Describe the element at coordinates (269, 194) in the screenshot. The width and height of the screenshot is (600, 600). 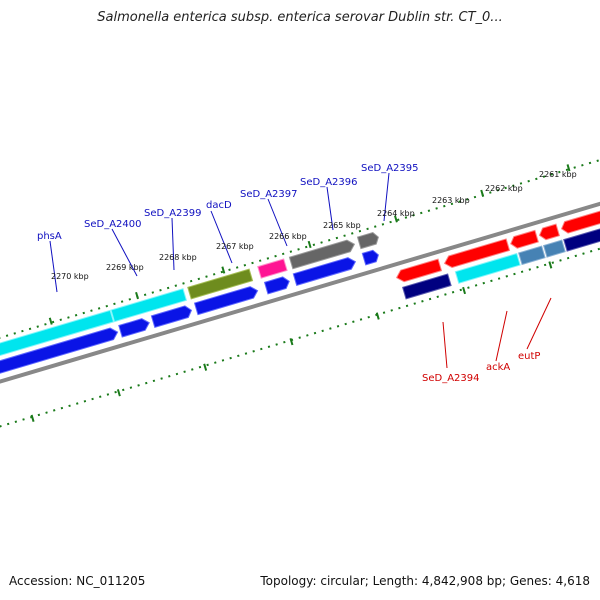
I see `gene-label-SeD_A2397: SeD_A2397` at that location.